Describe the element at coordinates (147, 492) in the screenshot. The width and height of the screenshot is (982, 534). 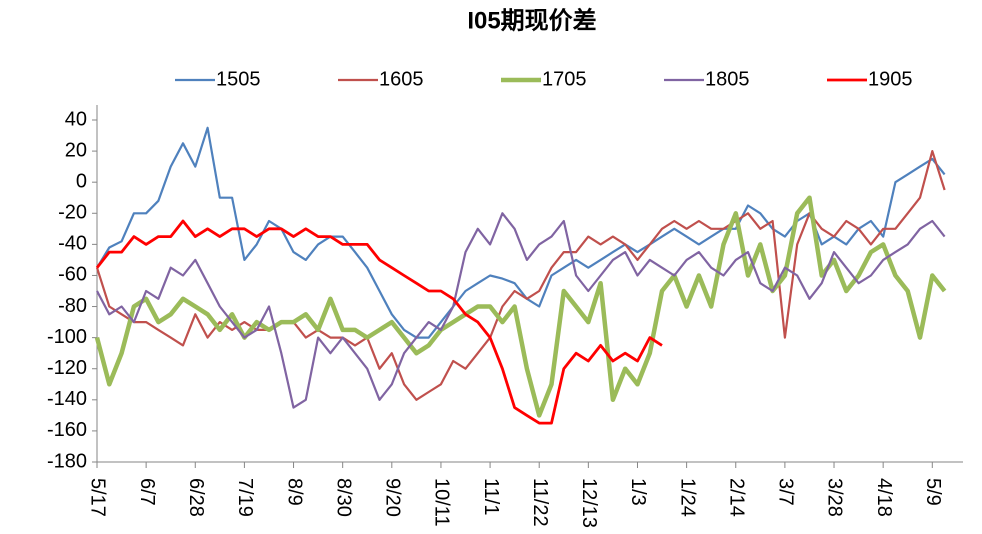
I see `x-tick-label: 6/7` at that location.